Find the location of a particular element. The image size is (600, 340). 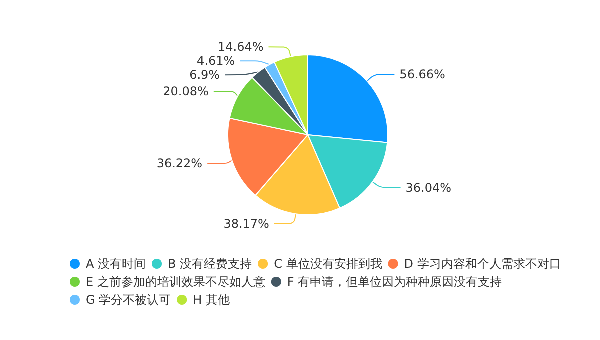

data-label: 56.66% is located at coordinates (423, 75).